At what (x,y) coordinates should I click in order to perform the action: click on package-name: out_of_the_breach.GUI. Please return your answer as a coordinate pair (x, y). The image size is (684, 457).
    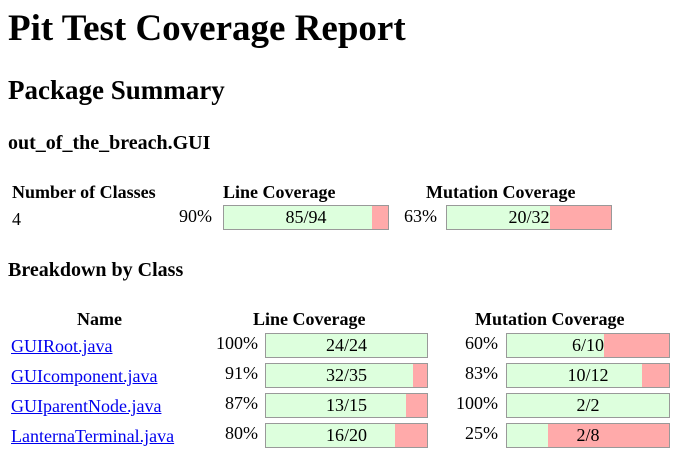
    Looking at the image, I should click on (109, 143).